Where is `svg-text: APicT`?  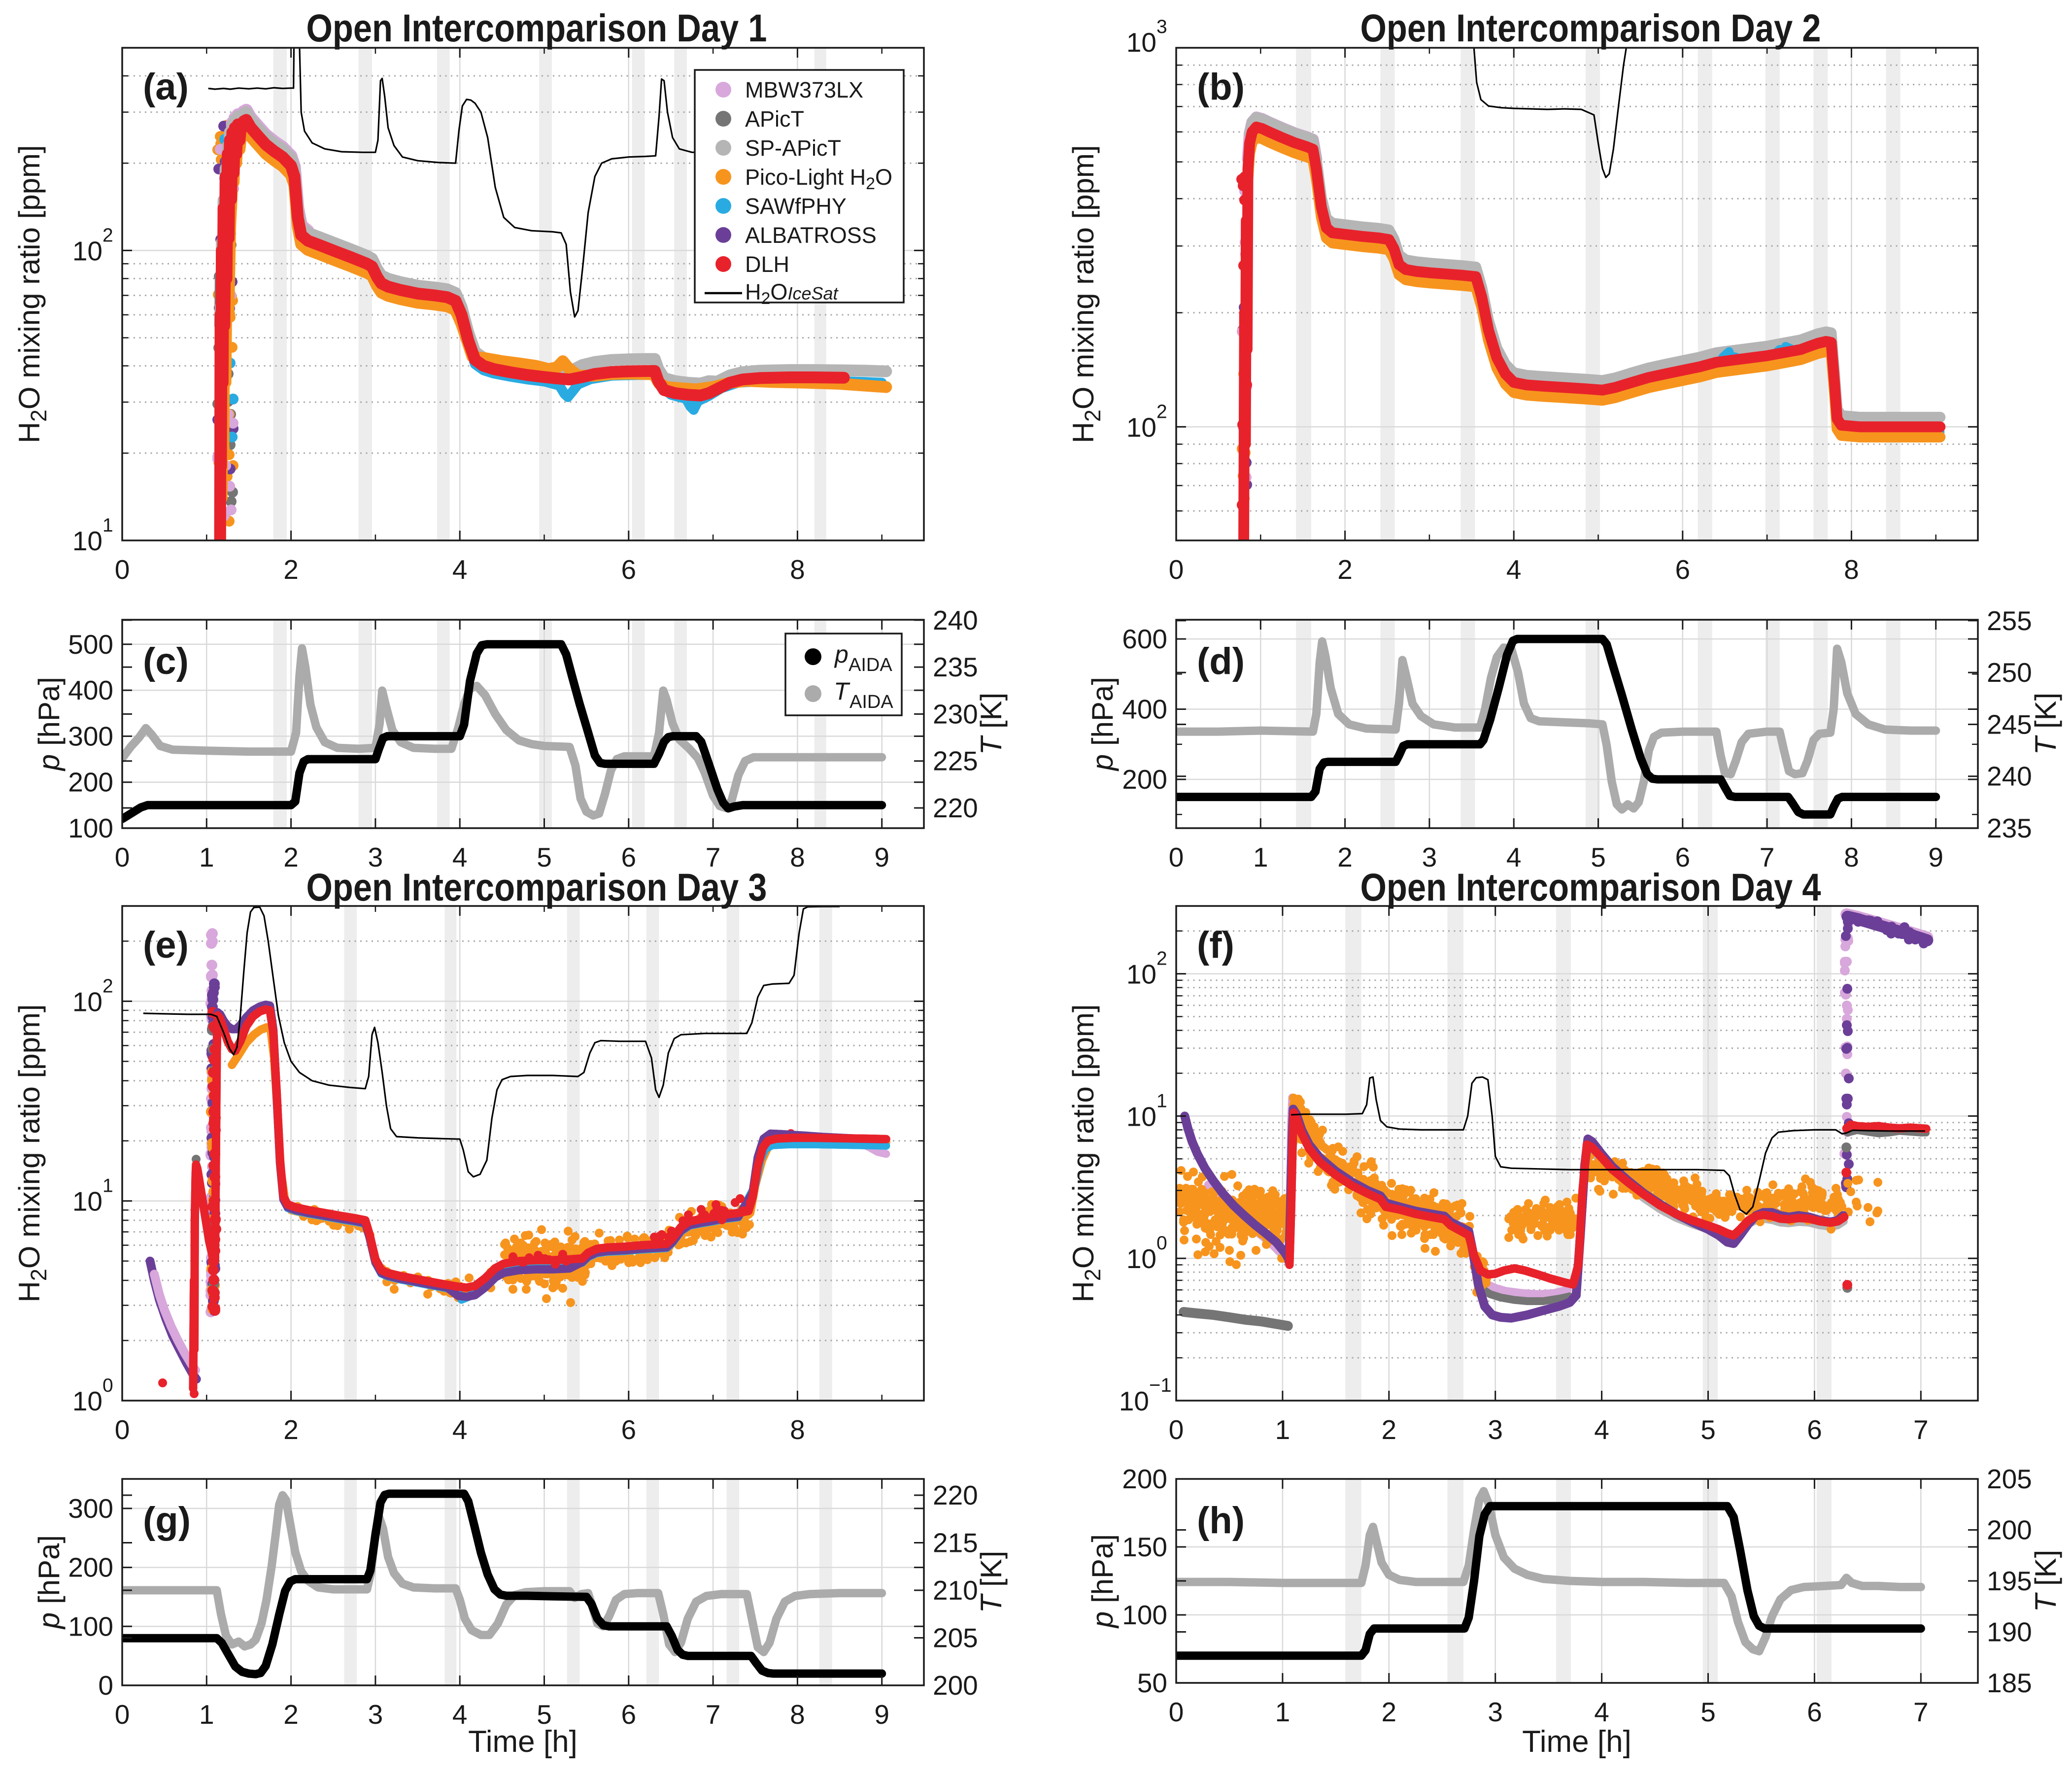
svg-text: APicT is located at coordinates (774, 119).